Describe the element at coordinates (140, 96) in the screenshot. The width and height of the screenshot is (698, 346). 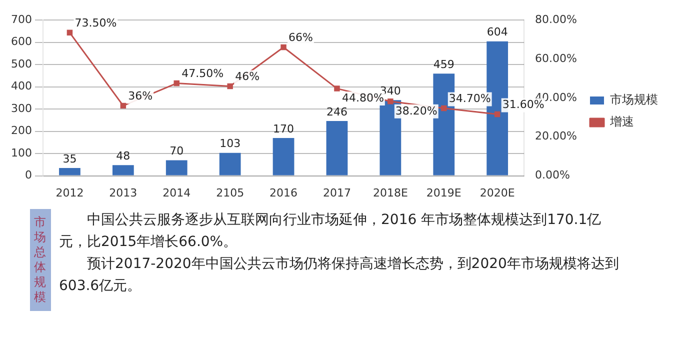
I see `data-label: 36%` at that location.